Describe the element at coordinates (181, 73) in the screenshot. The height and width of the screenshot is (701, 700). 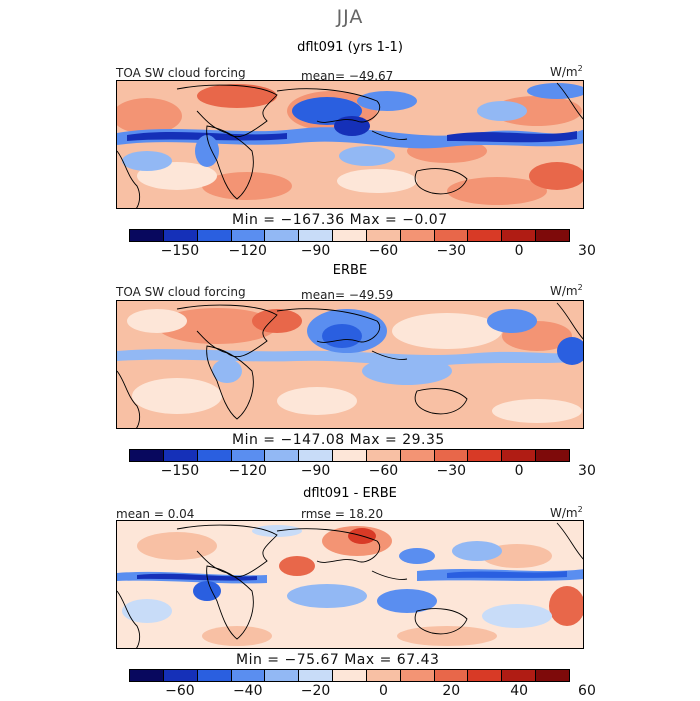
I see `panel-1-variable-label: TOA SW cloud forcing` at that location.